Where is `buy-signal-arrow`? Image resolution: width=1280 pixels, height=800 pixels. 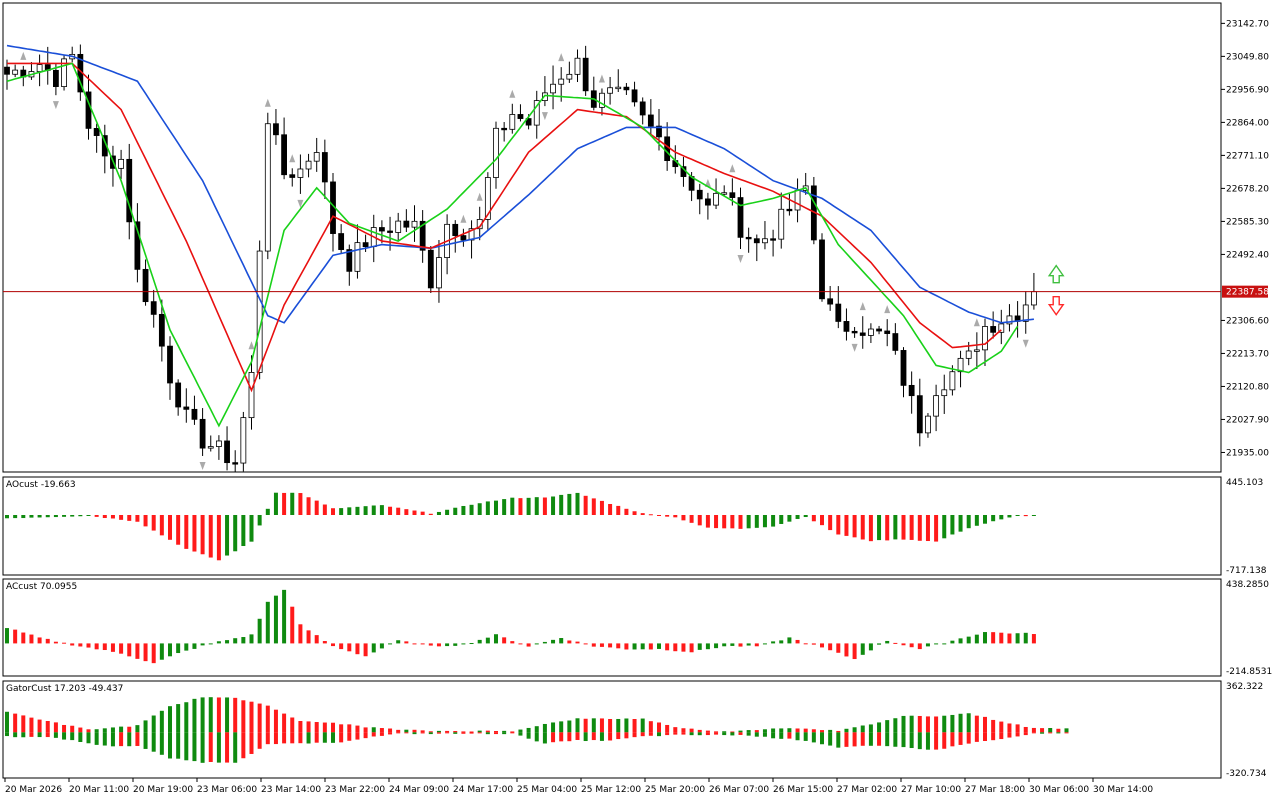 buy-signal-arrow is located at coordinates (1056, 274).